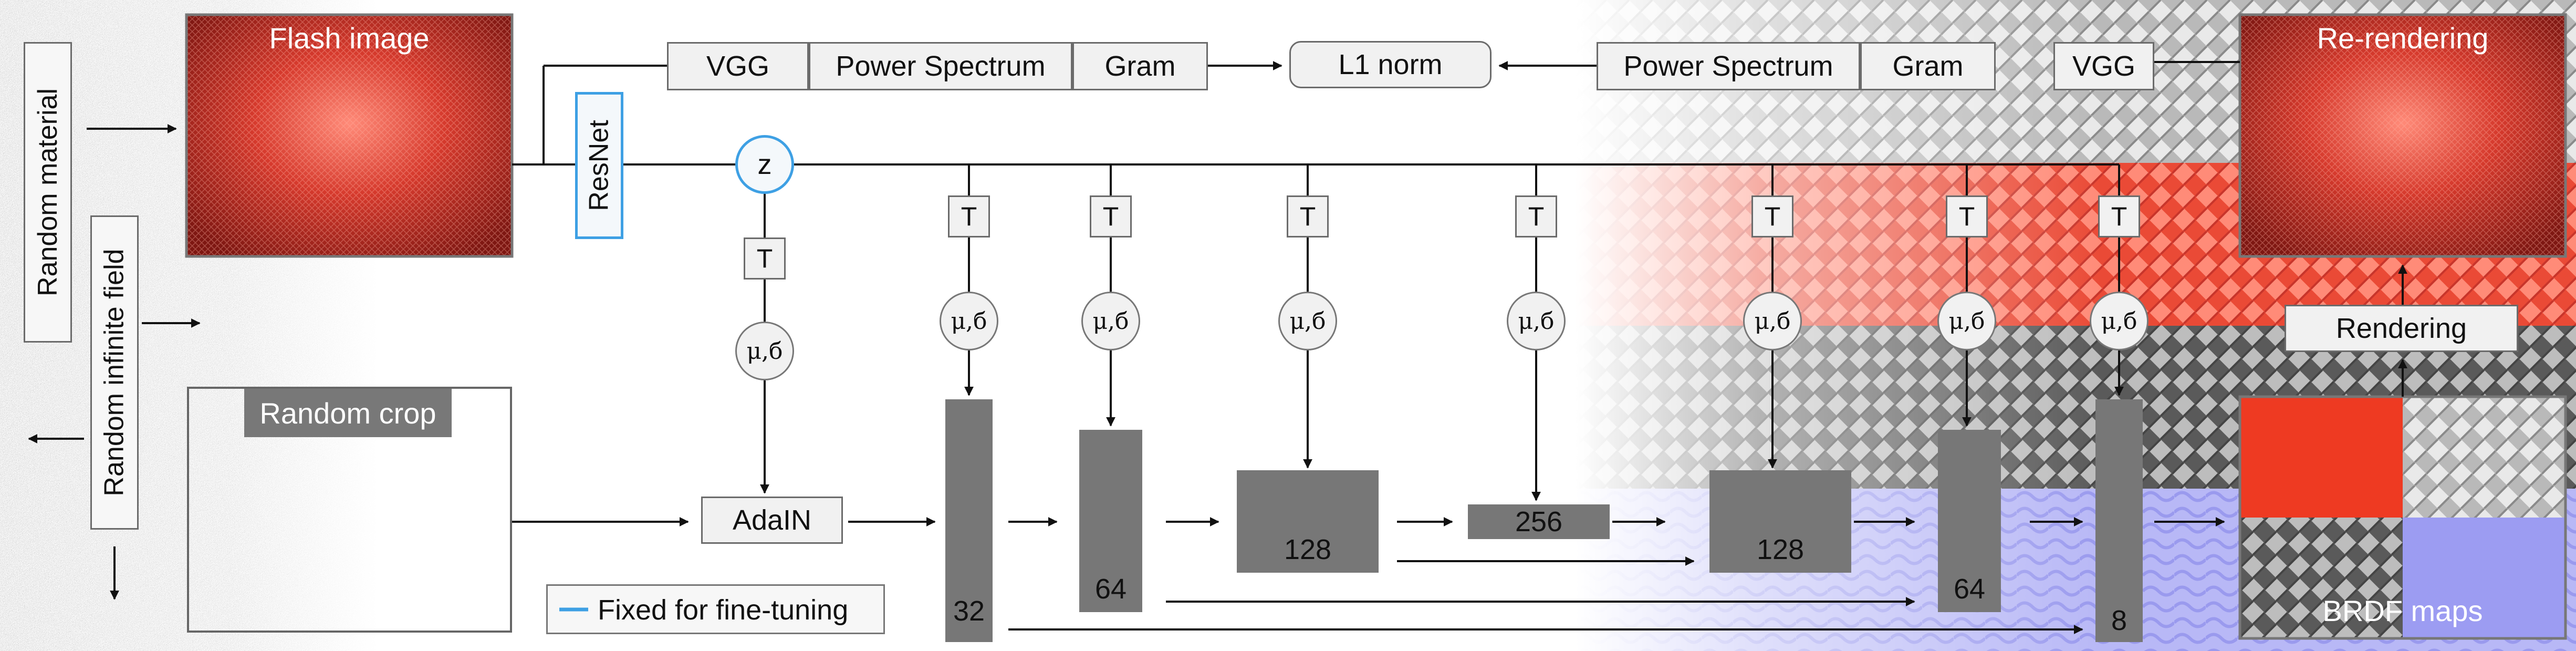  What do you see at coordinates (1308, 216) in the screenshot?
I see `t-block-3: T` at bounding box center [1308, 216].